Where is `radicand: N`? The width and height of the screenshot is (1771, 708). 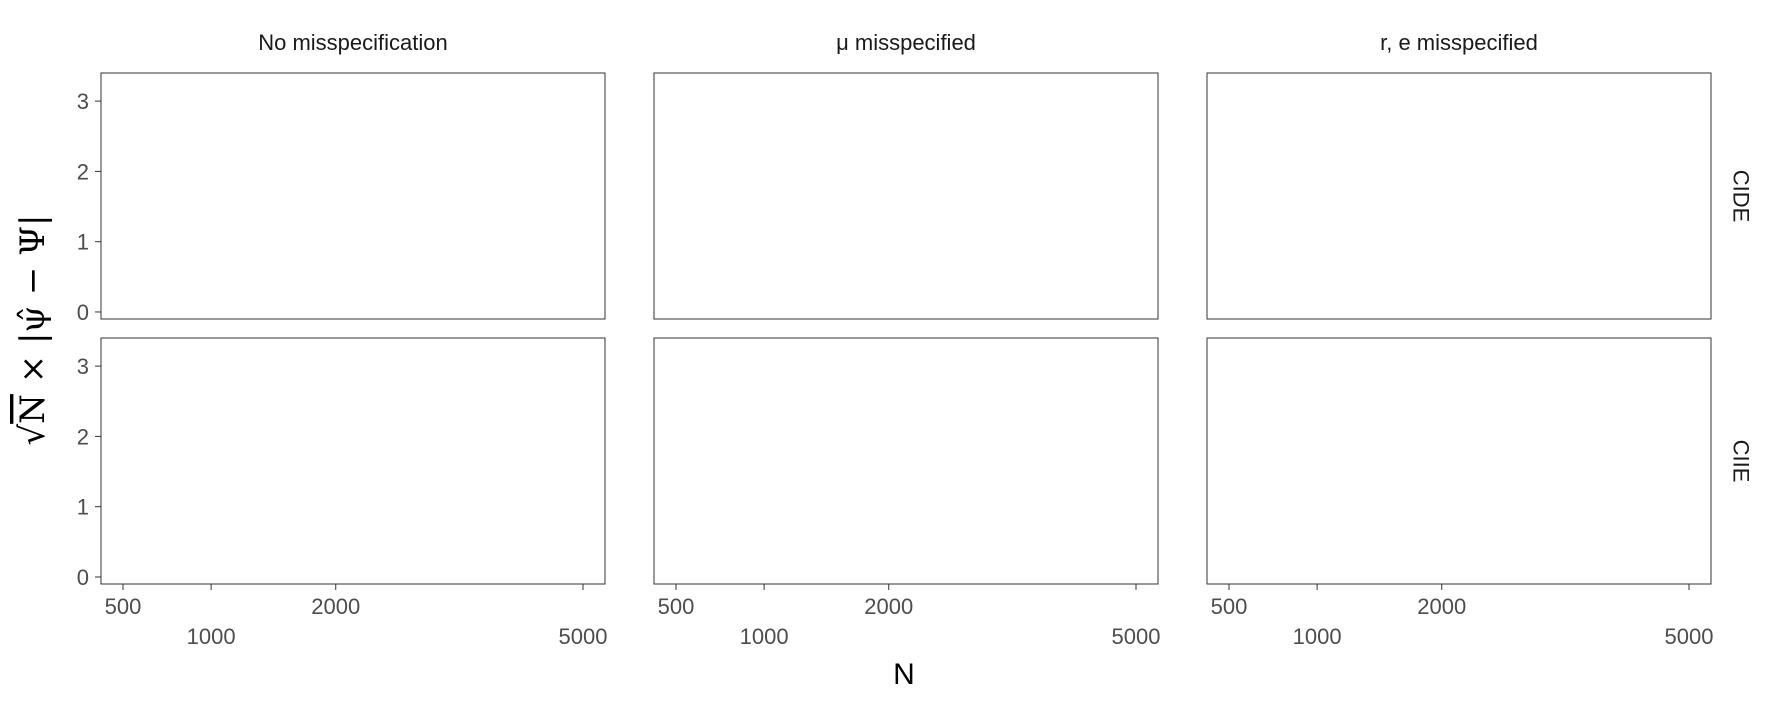
radicand: N is located at coordinates (33, 409).